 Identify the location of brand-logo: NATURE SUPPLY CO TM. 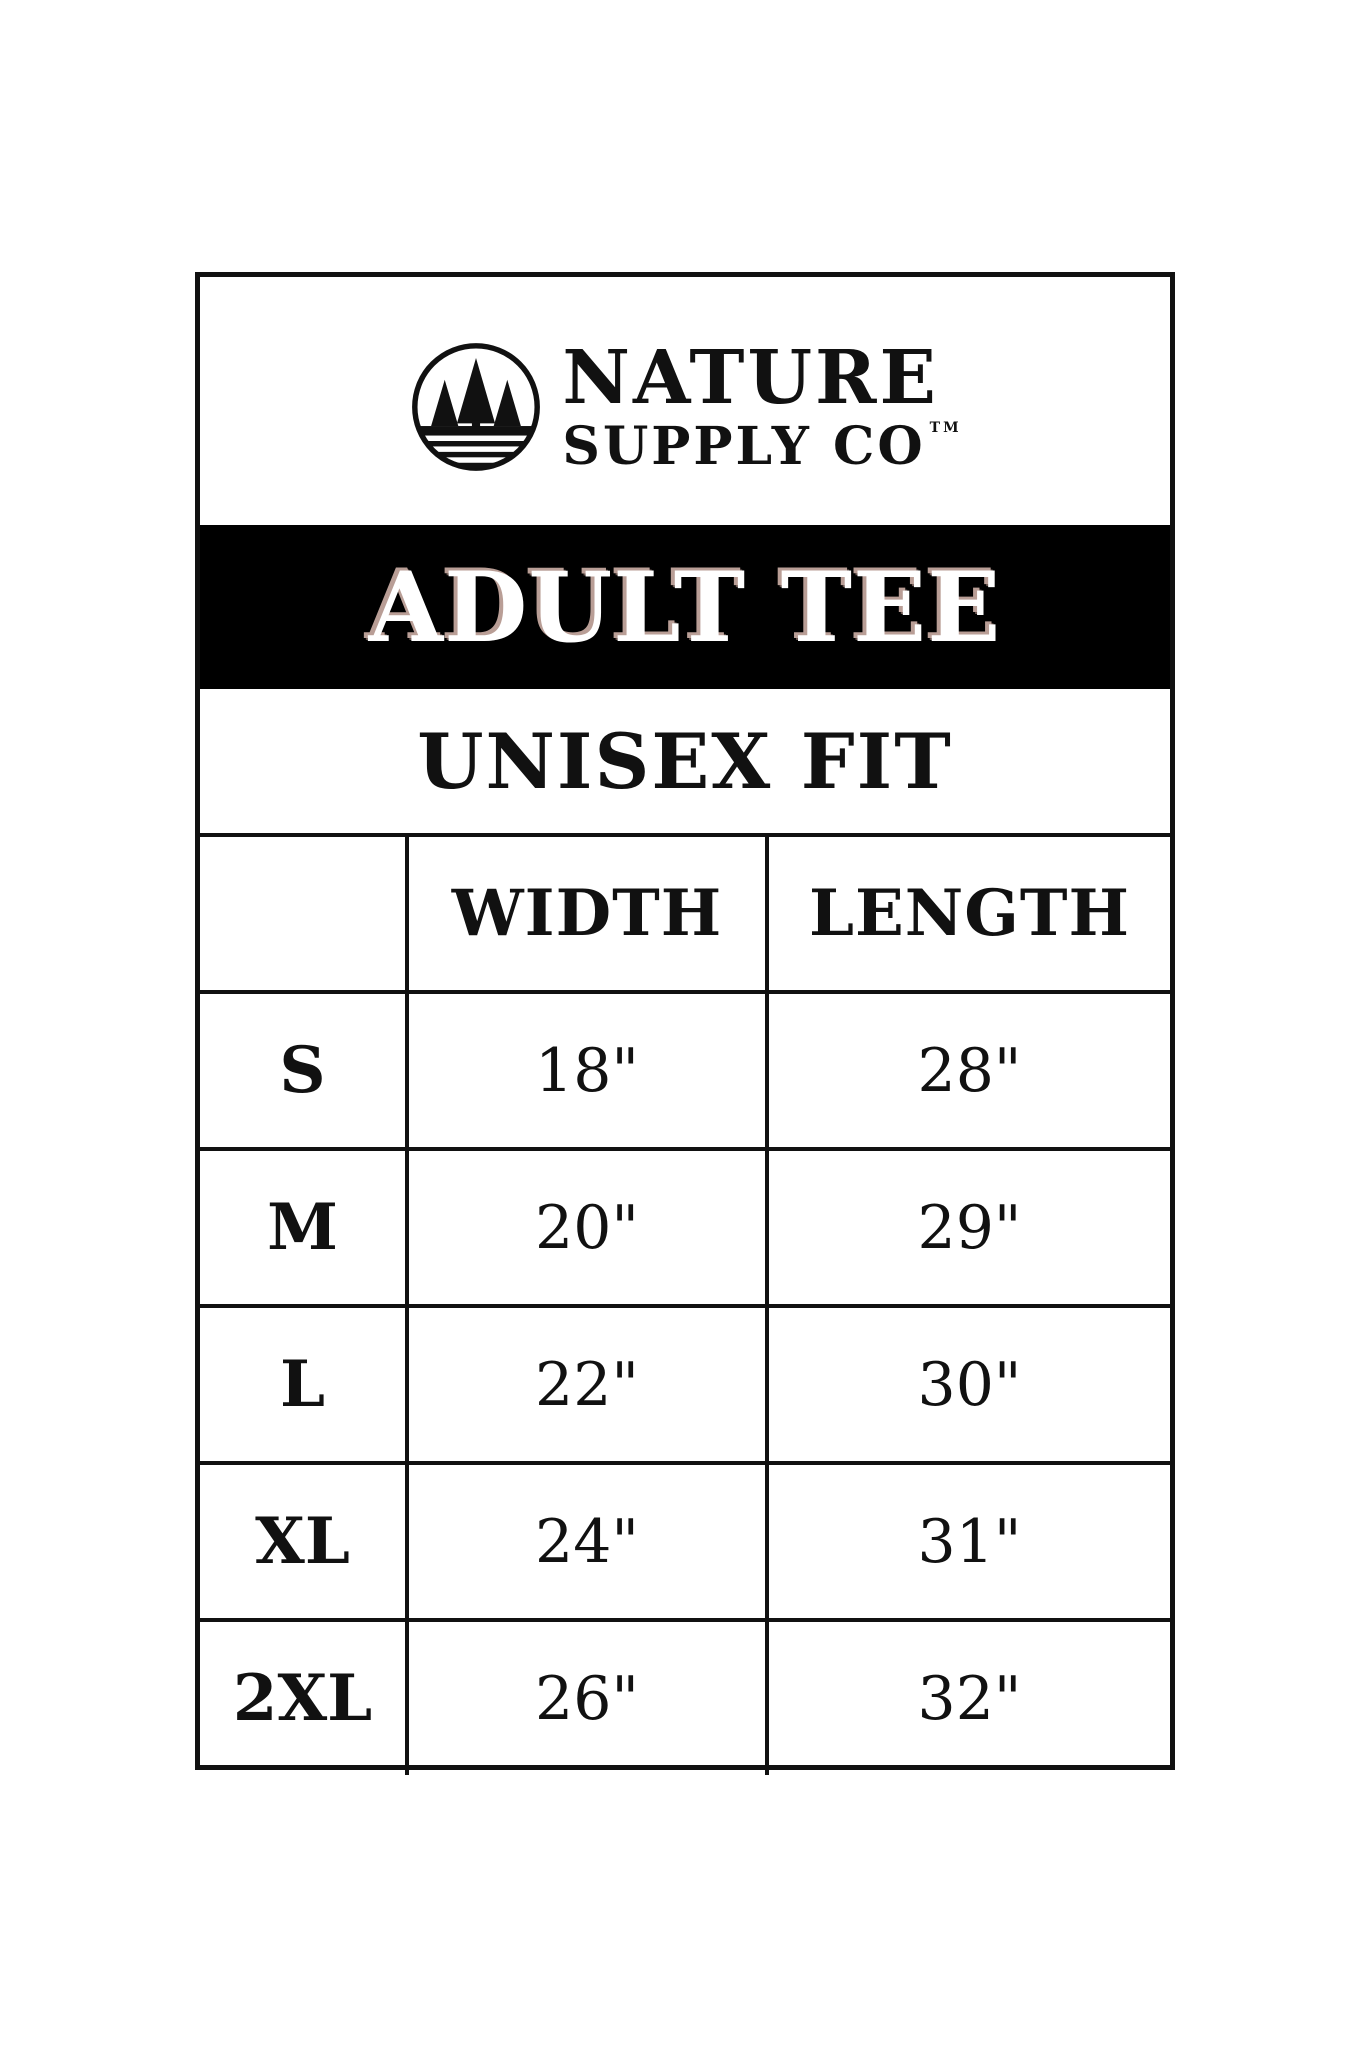
(685, 407).